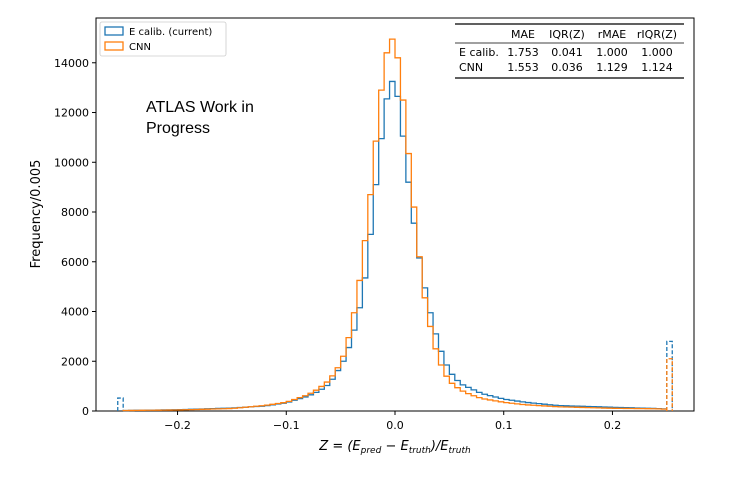  Describe the element at coordinates (75, 361) in the screenshot. I see `y-tick-label: 2000` at that location.